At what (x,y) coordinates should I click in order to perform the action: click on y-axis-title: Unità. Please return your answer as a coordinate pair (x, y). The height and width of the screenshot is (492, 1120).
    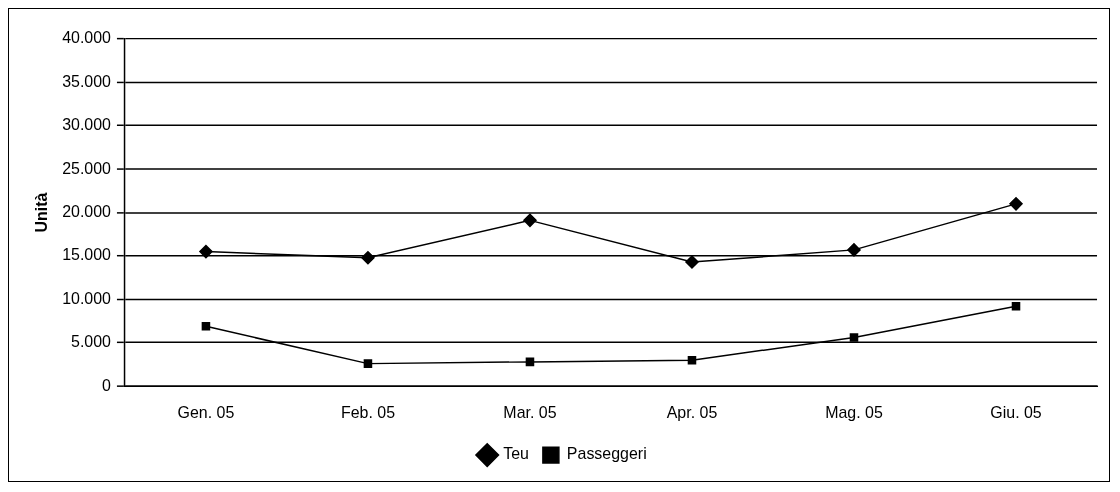
    Looking at the image, I should click on (41, 212).